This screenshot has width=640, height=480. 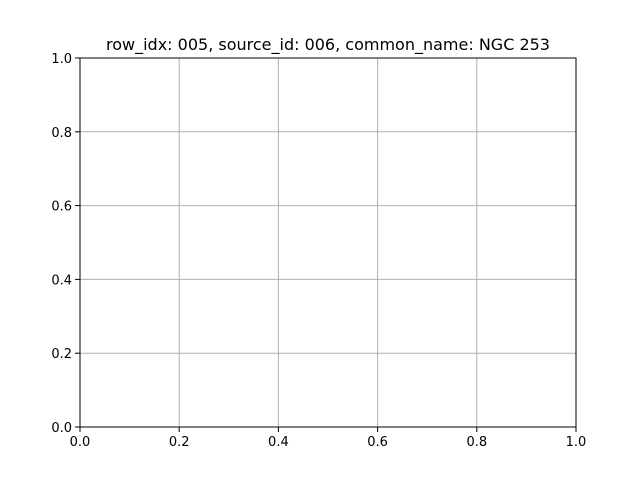 What do you see at coordinates (61, 207) in the screenshot?
I see `y-tick-label: 0.6` at bounding box center [61, 207].